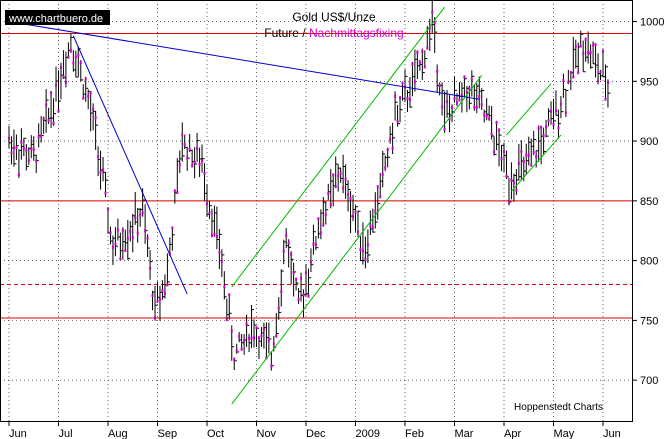 The height and width of the screenshot is (439, 669). I want to click on x-tick-label: Apr, so click(512, 433).